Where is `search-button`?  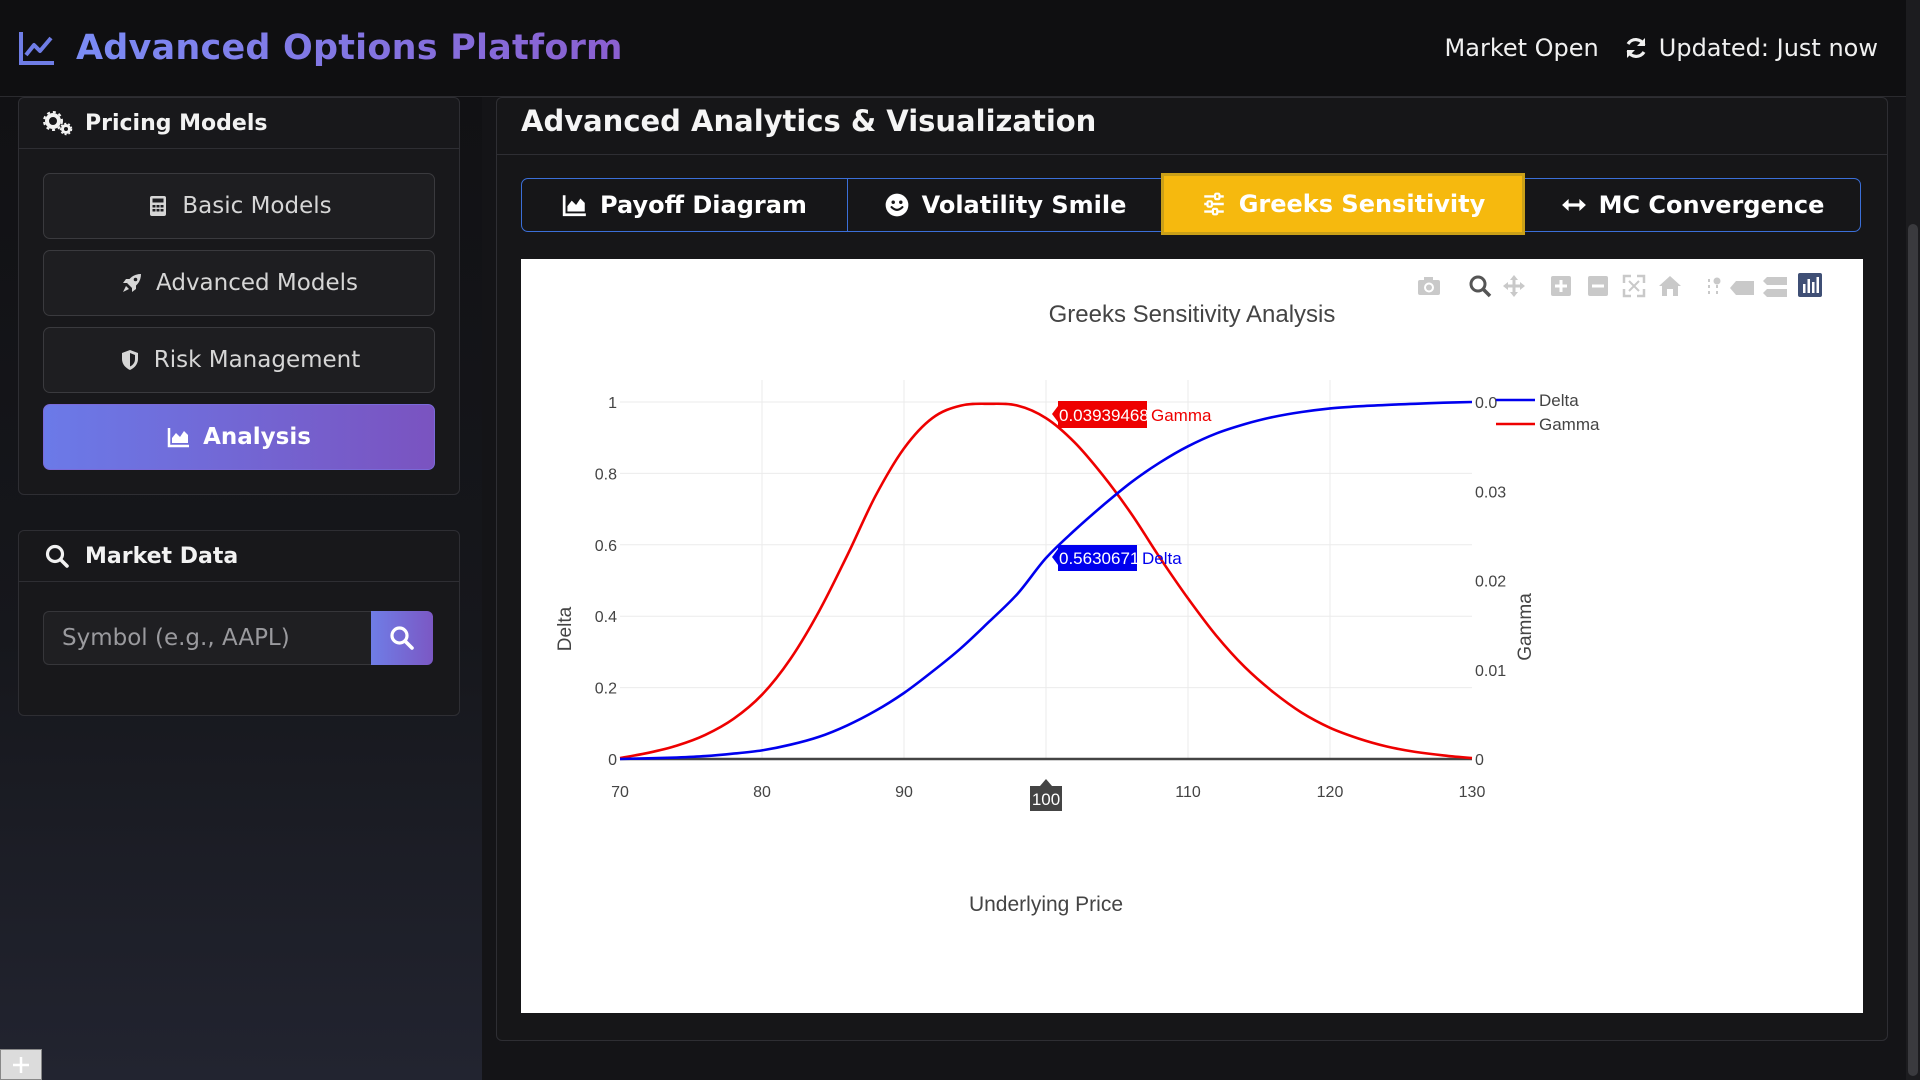 search-button is located at coordinates (402, 638).